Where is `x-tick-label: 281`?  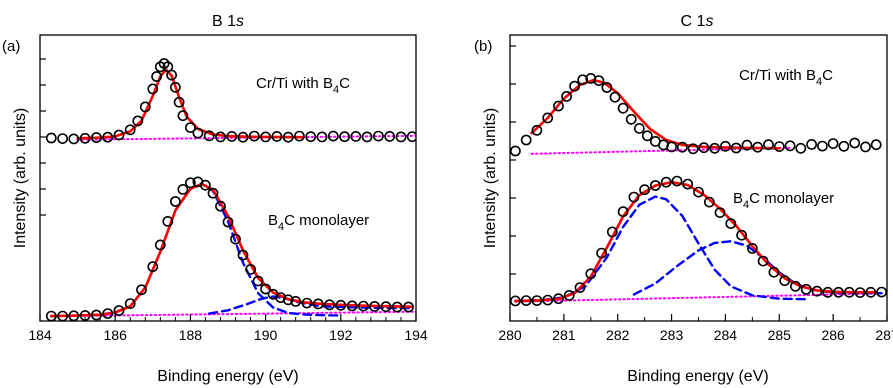 x-tick-label: 281 is located at coordinates (564, 335).